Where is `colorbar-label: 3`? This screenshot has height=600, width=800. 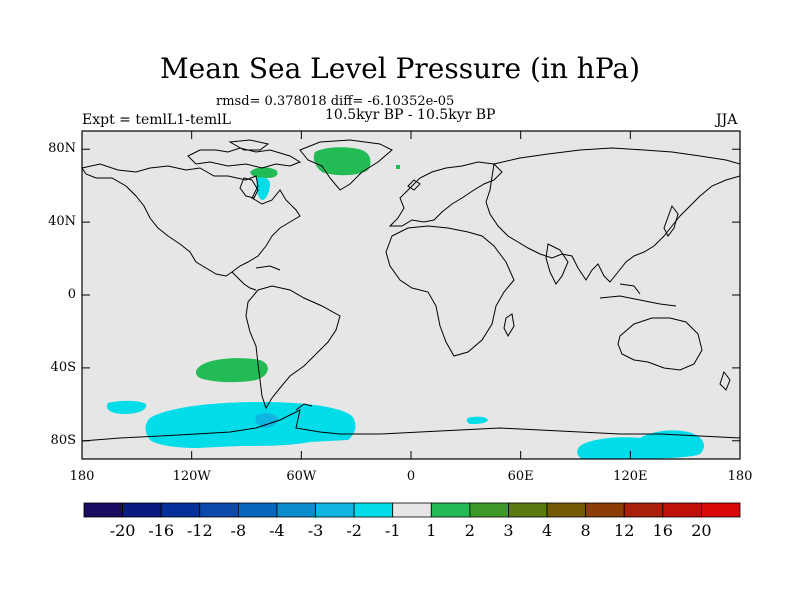
colorbar-label: 3 is located at coordinates (508, 530).